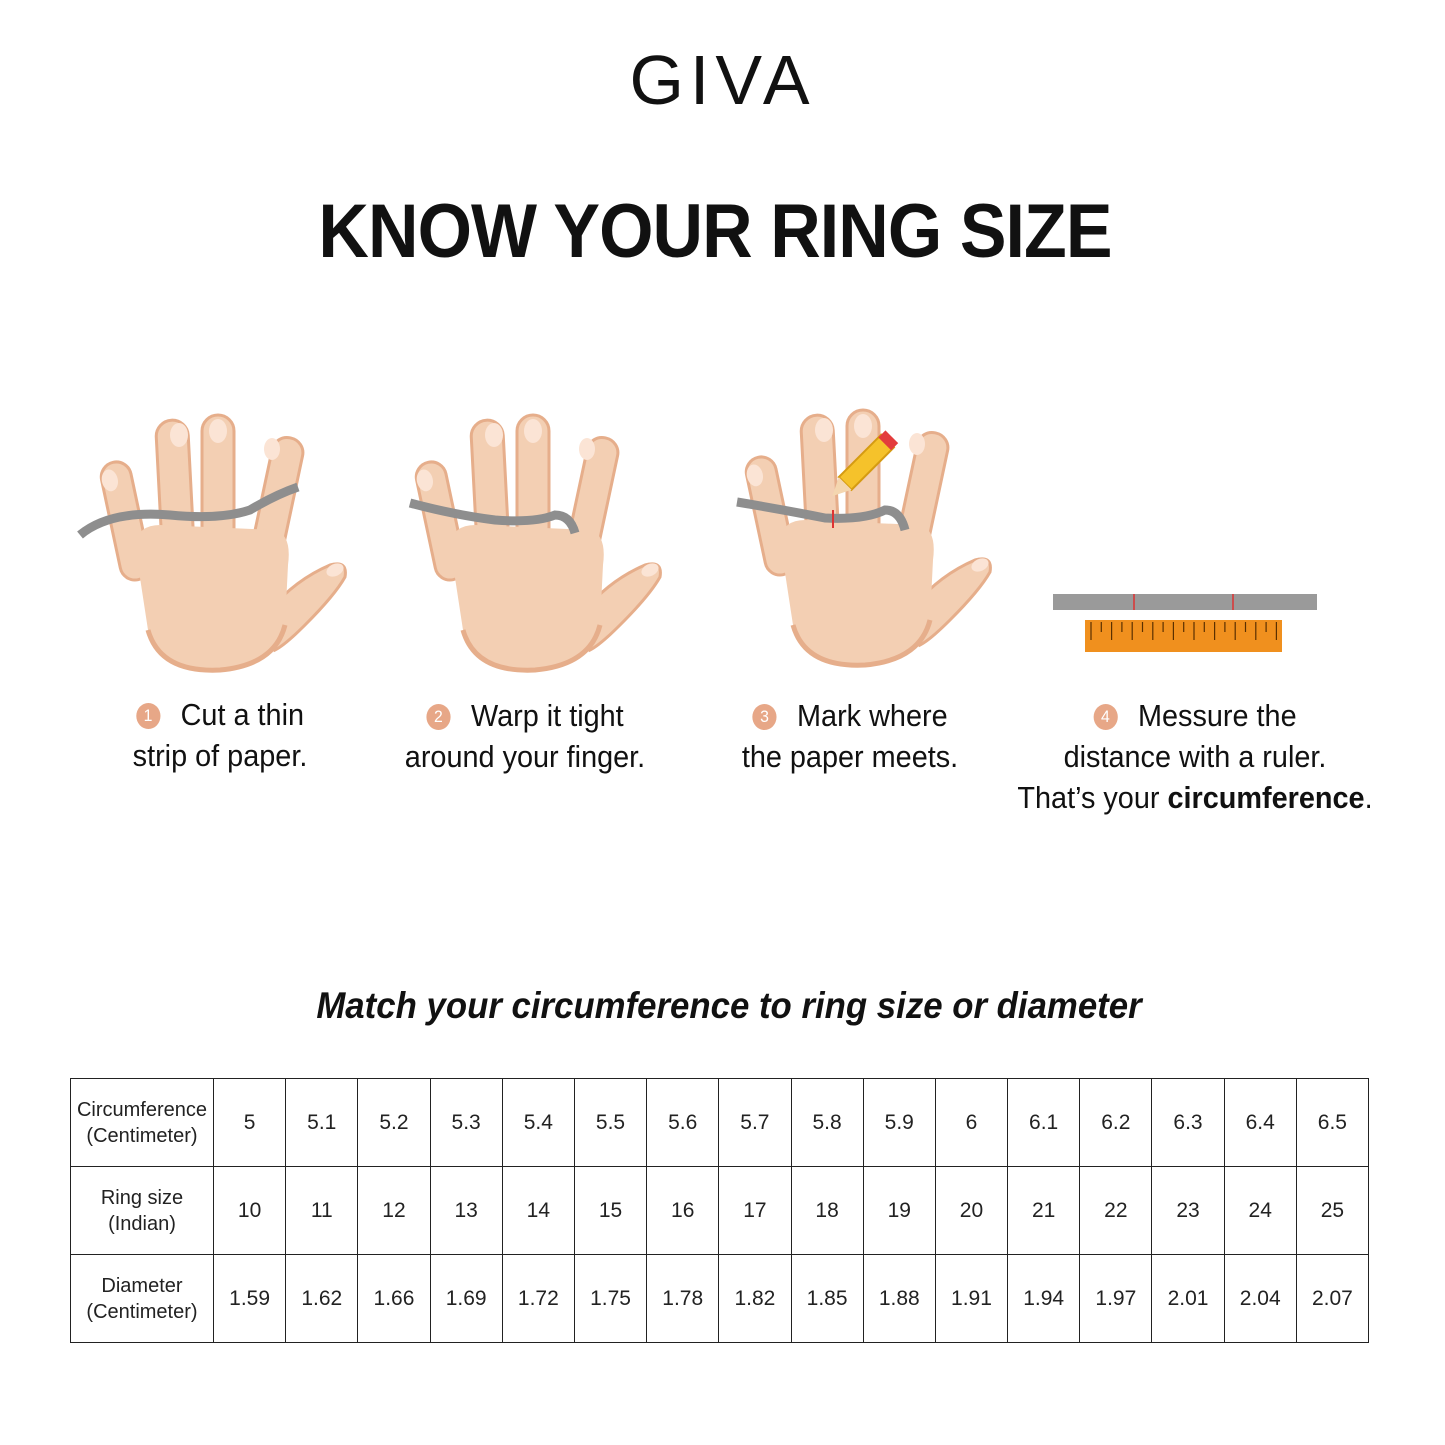 The height and width of the screenshot is (1445, 1445). Describe the element at coordinates (142, 1285) in the screenshot. I see `row-header-label: Diameter` at that location.